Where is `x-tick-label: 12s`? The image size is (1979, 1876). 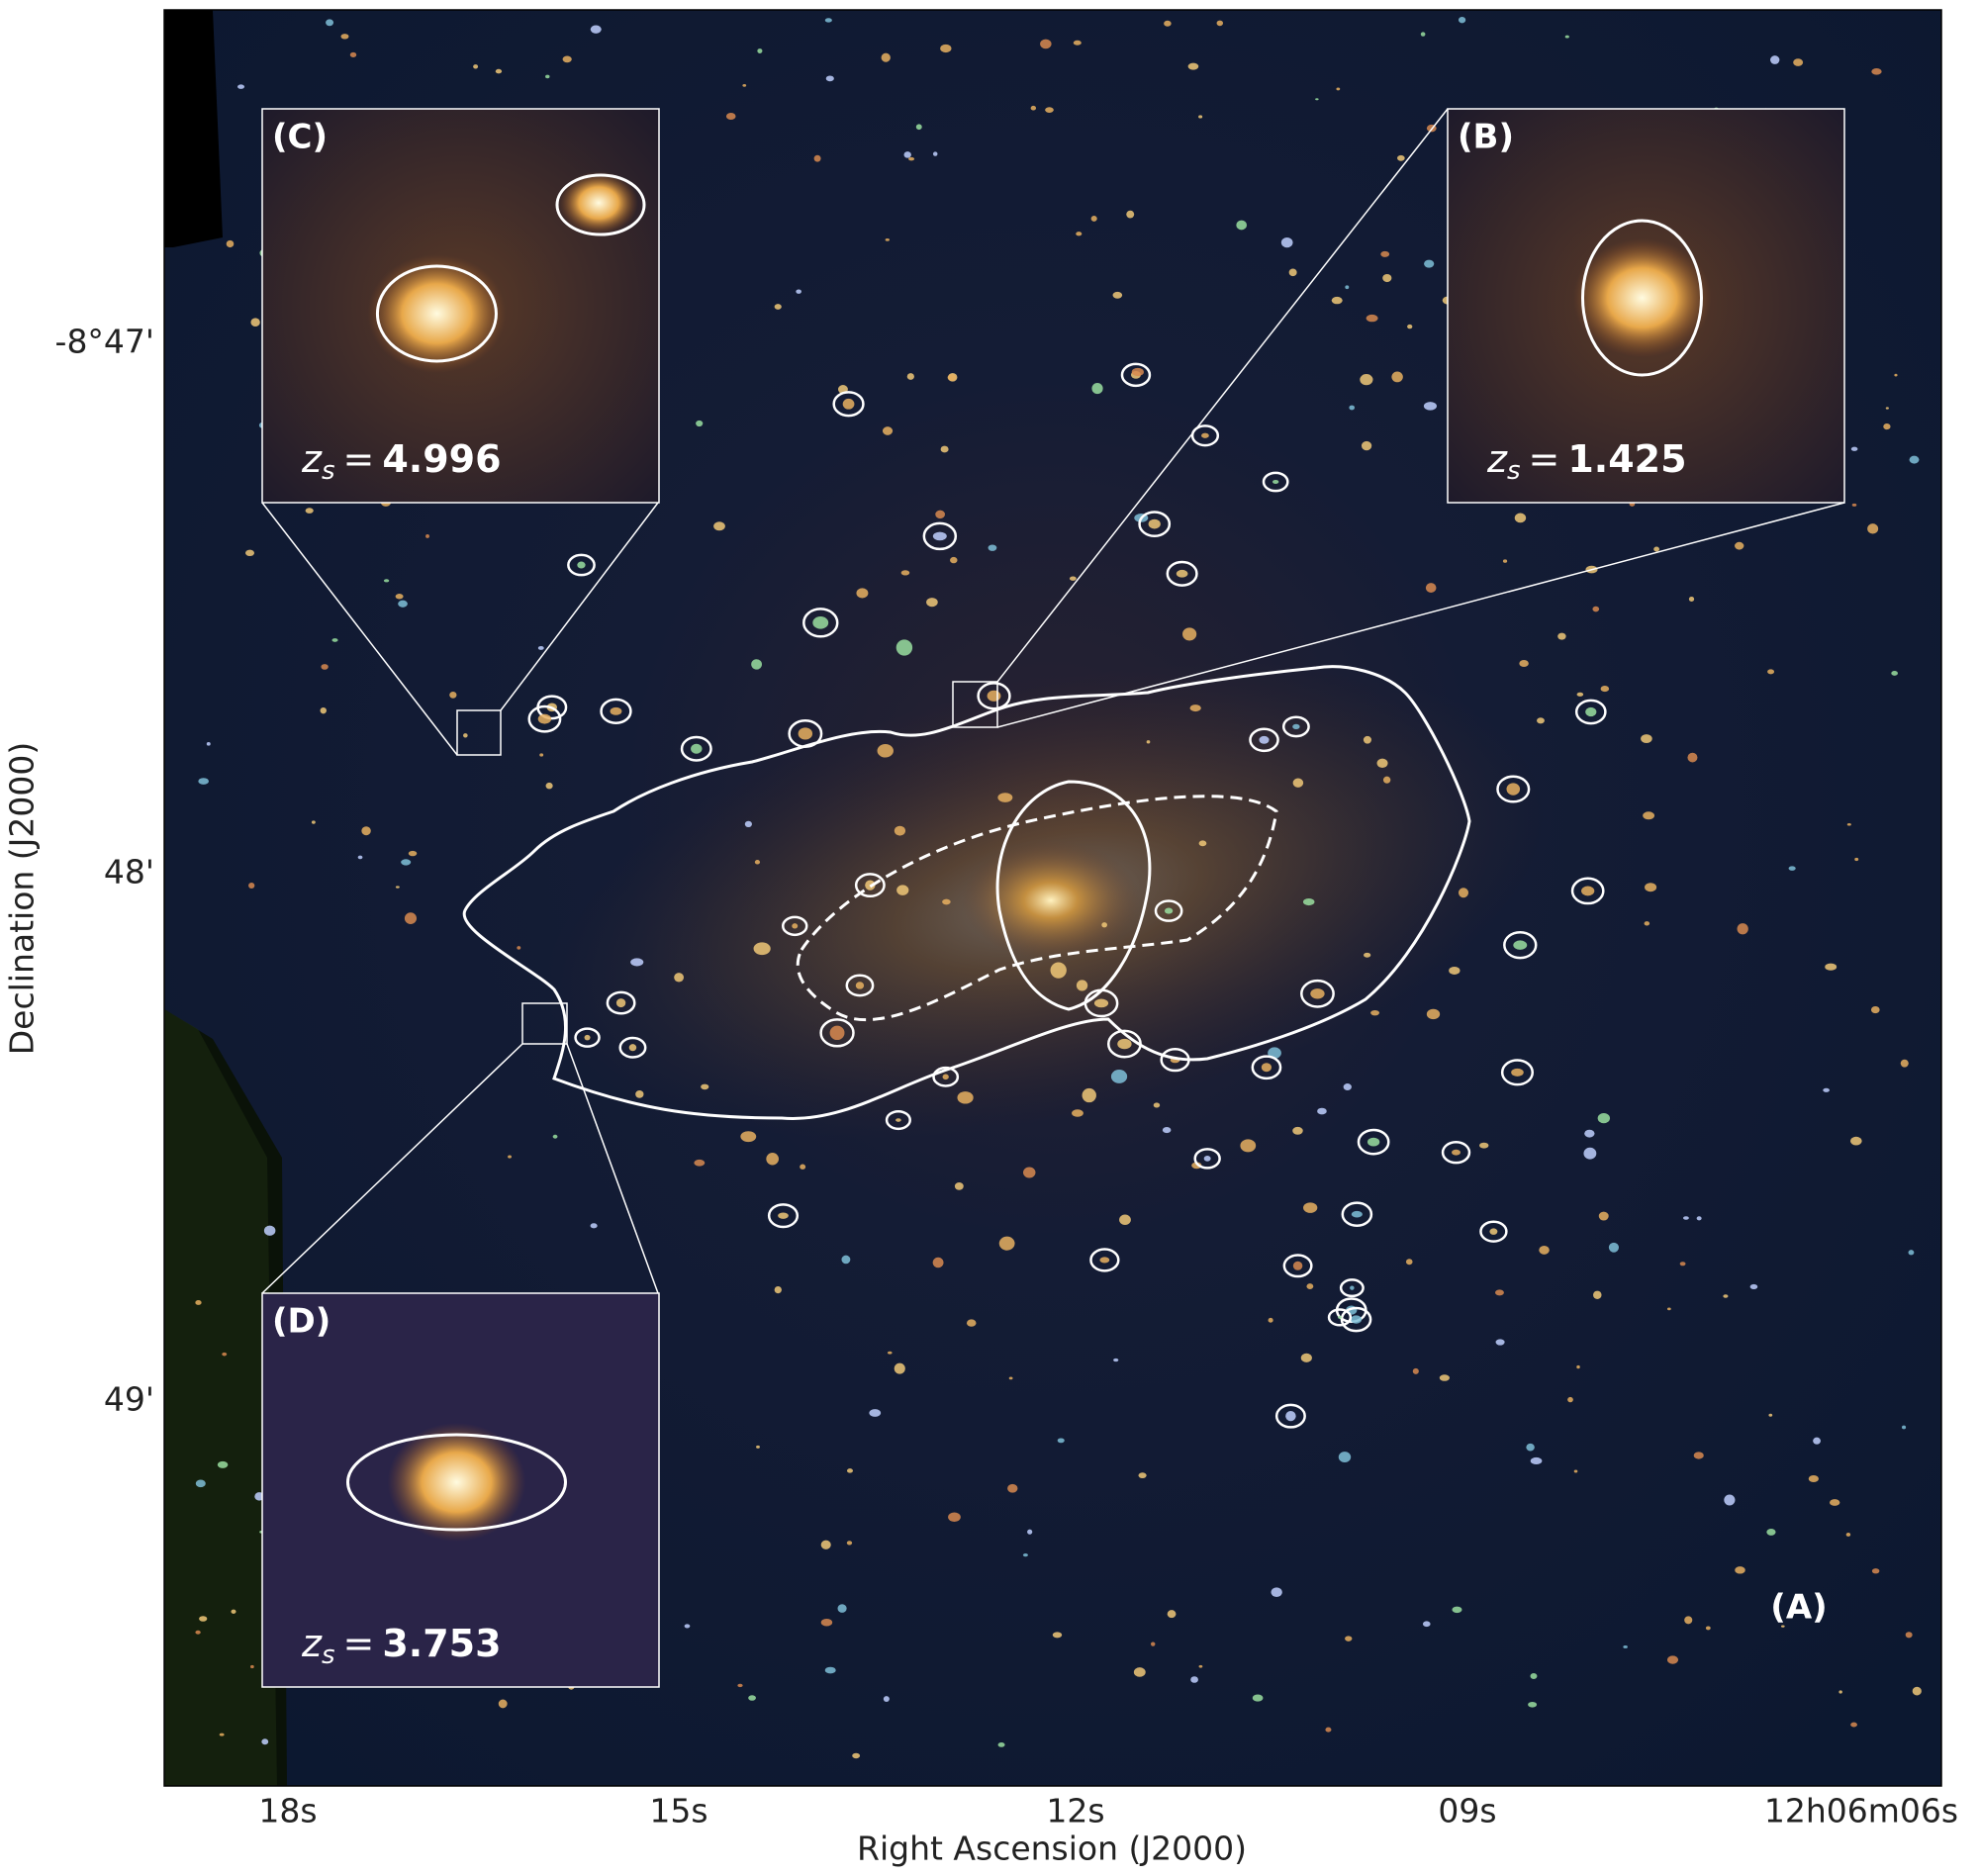
x-tick-label: 12s is located at coordinates (1075, 1811).